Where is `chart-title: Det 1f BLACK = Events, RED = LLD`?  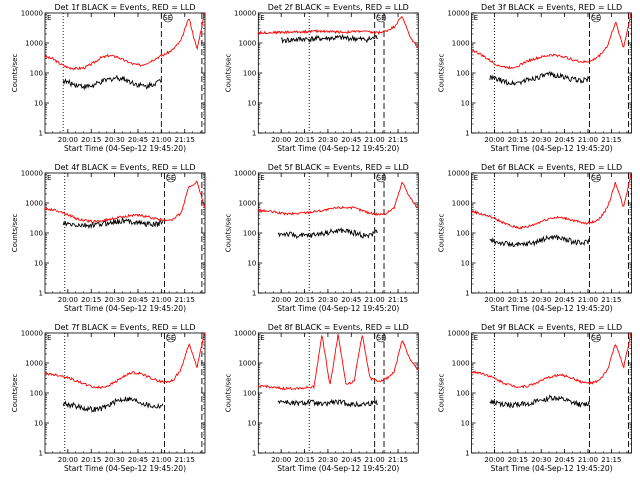
chart-title: Det 1f BLACK = Events, RED = LLD is located at coordinates (124, 7).